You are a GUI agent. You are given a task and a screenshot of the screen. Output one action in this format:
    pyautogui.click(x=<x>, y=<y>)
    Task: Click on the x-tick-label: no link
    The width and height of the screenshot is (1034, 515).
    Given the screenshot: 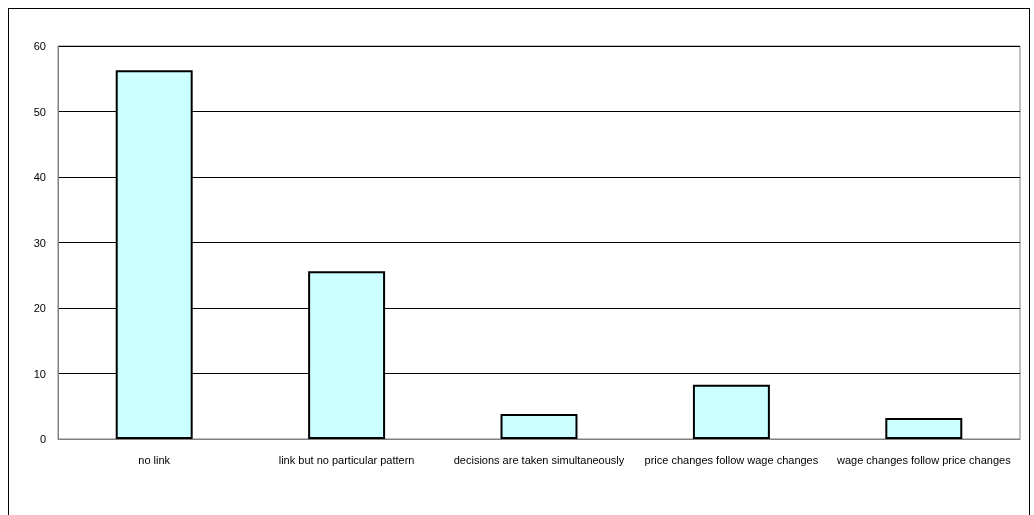 What is the action you would take?
    pyautogui.click(x=154, y=459)
    